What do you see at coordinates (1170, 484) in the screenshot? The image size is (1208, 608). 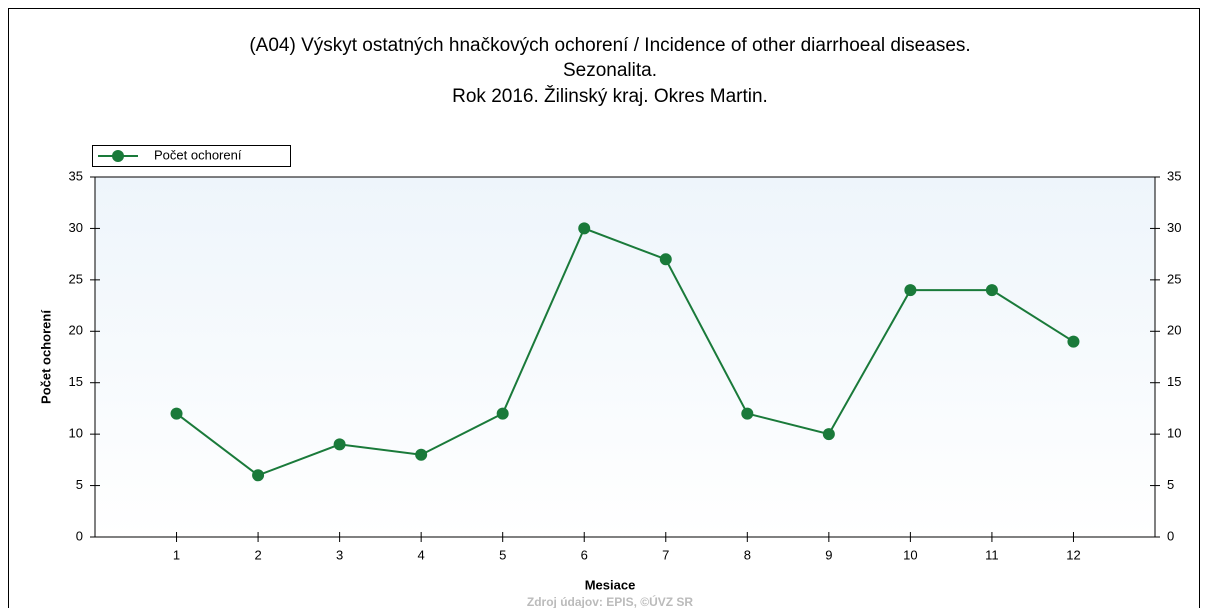 I see `y2-tick-label: 5` at bounding box center [1170, 484].